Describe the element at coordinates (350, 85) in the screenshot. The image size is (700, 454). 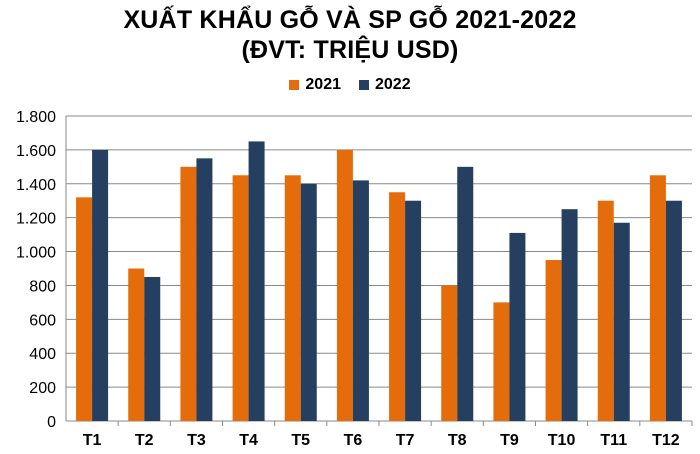
I see `chart-legend: 2021 2022` at that location.